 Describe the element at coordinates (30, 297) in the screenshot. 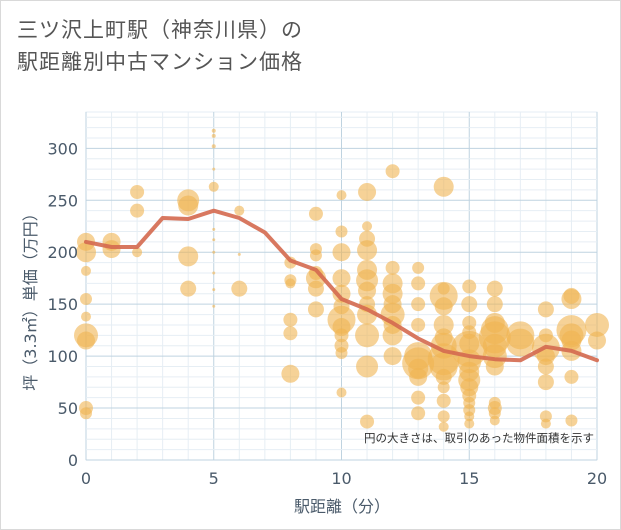

I see `y-axis-label: 坪（3.3㎡）単価（万円）` at that location.